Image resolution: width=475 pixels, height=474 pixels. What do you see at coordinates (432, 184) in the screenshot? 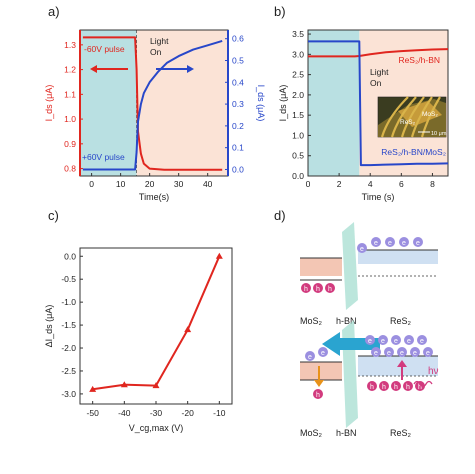
I see `x-tick-label: 8` at bounding box center [432, 184].